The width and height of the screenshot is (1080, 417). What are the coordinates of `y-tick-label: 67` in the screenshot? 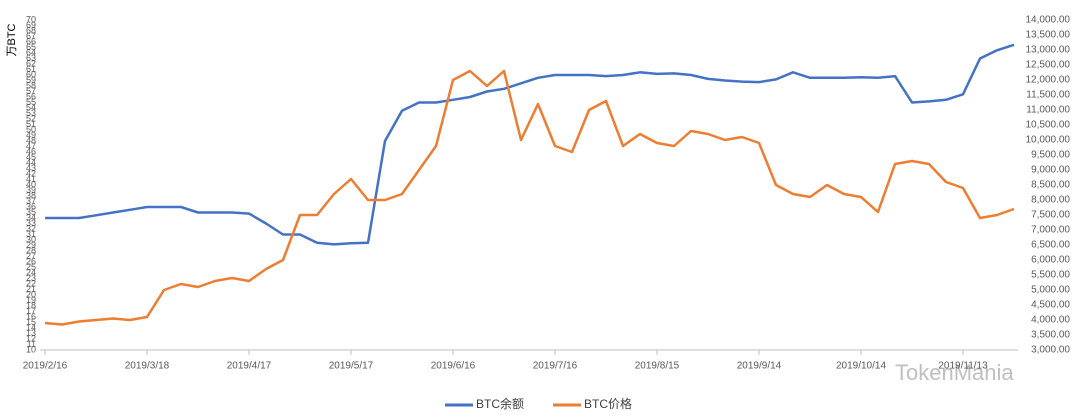 It's located at (31, 36).